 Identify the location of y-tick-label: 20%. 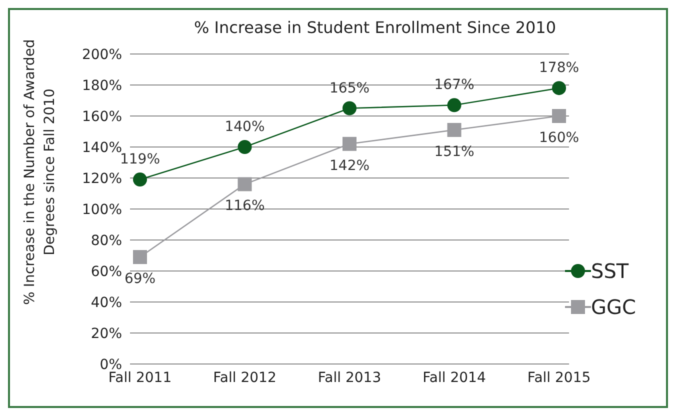
(106, 334).